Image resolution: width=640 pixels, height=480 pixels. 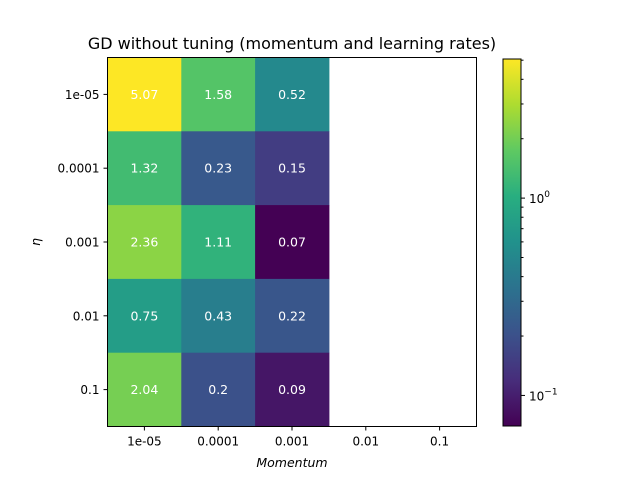 I want to click on y-tick-label: 0.01, so click(x=86, y=316).